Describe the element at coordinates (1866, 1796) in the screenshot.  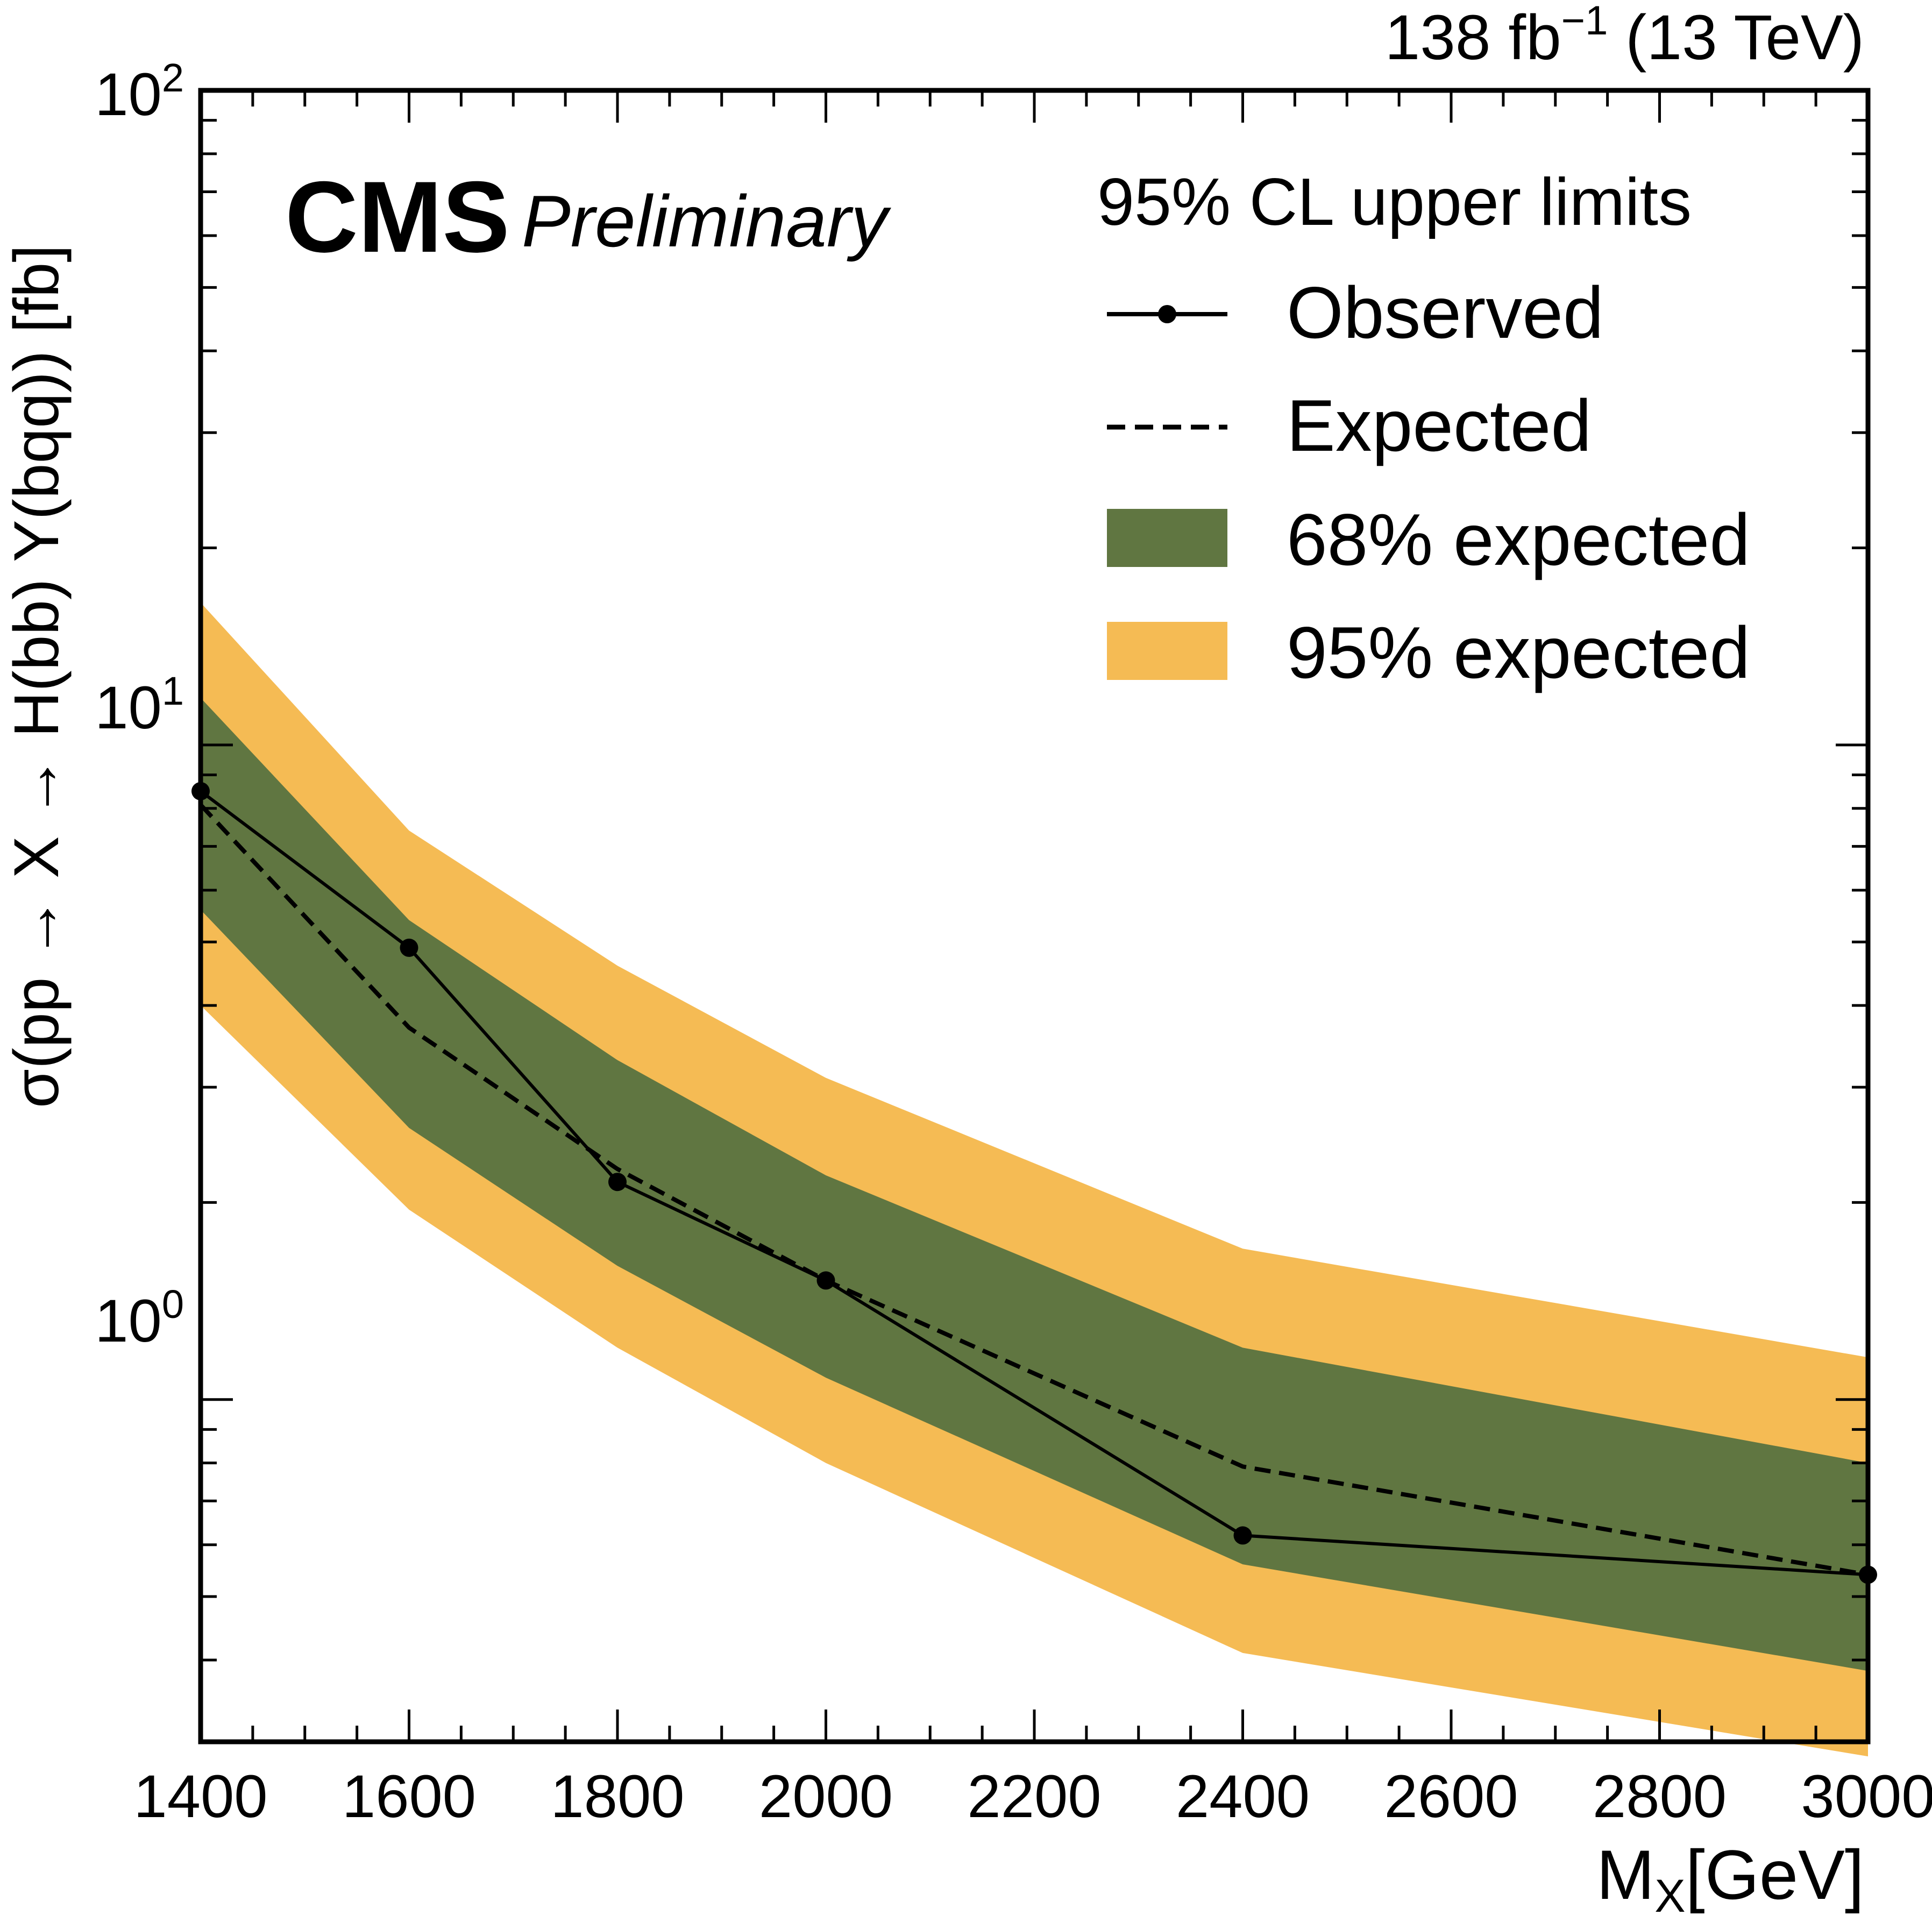
I see `x-tick-label: 3000` at that location.